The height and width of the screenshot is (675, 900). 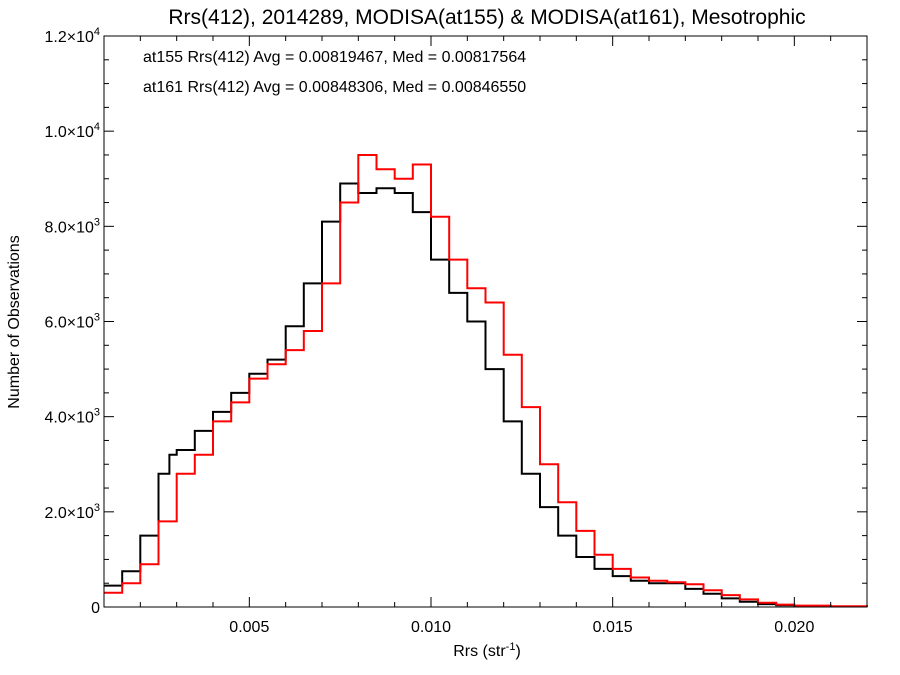 I want to click on y-tick-label: 0, so click(x=95, y=608).